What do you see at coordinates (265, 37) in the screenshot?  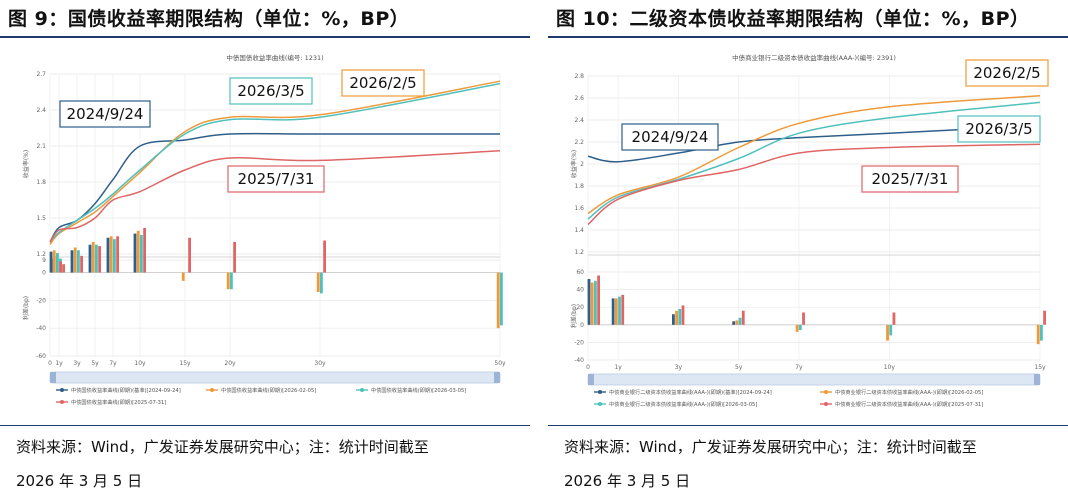 I see `title-divider` at bounding box center [265, 37].